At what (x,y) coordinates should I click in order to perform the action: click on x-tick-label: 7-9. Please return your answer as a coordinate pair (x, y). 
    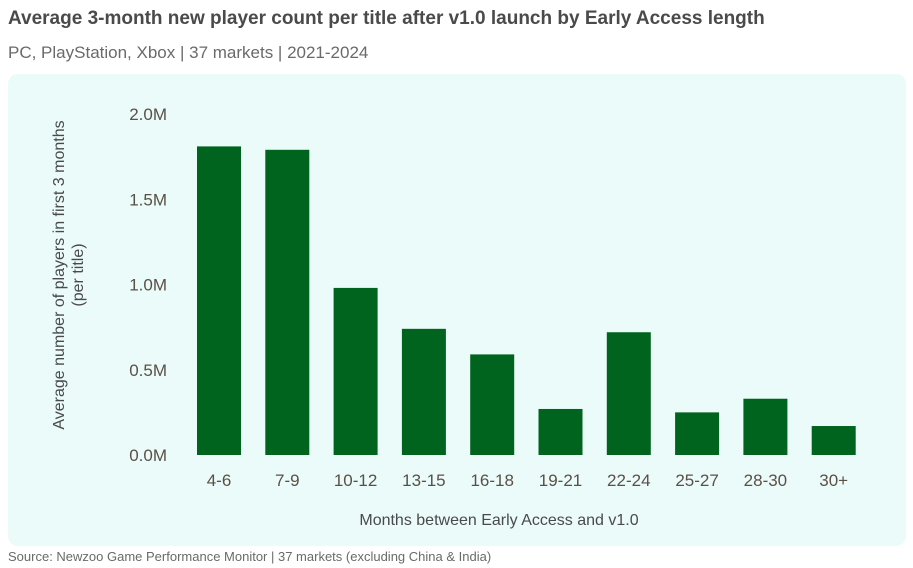
    Looking at the image, I should click on (287, 480).